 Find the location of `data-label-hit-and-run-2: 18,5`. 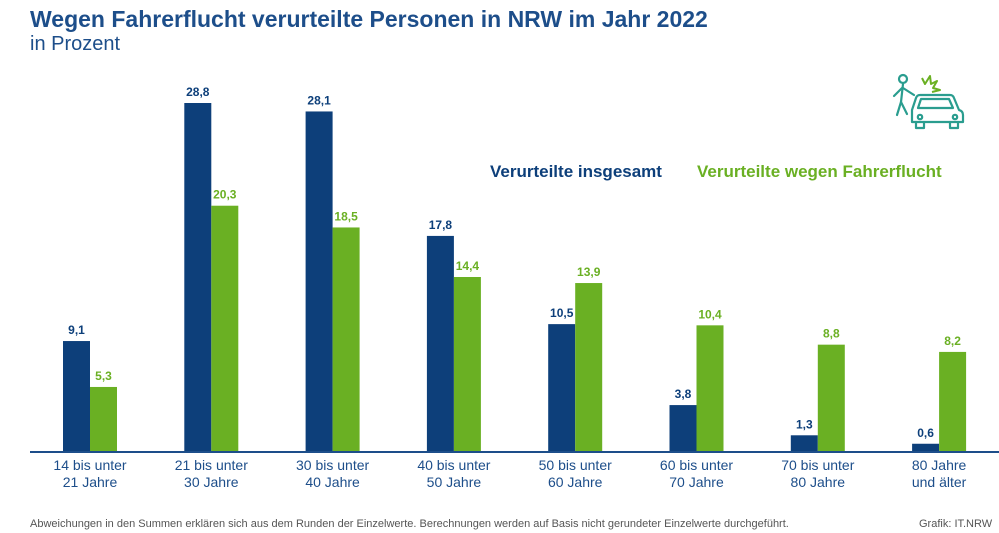

data-label-hit-and-run-2: 18,5 is located at coordinates (346, 216).